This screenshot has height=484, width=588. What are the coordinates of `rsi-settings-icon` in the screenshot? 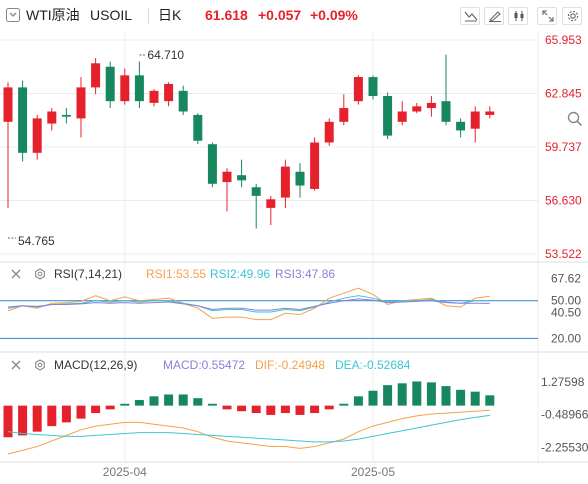 It's located at (40, 274).